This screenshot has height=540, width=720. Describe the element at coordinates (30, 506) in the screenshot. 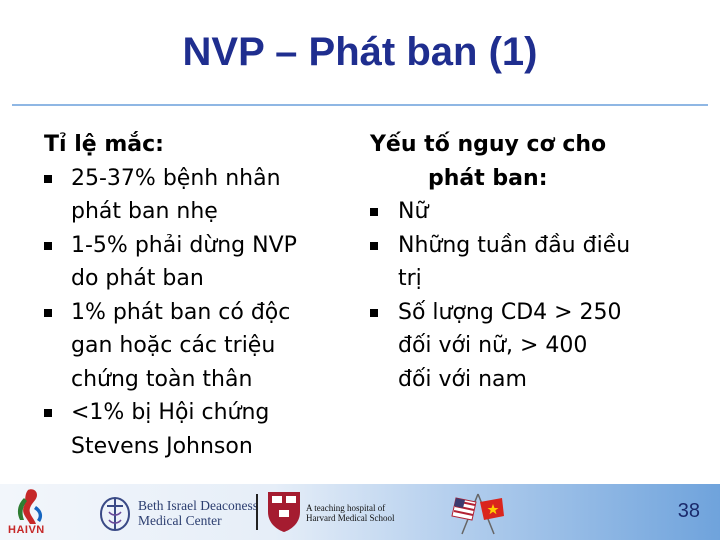

I see `haivn-logo-icon` at that location.